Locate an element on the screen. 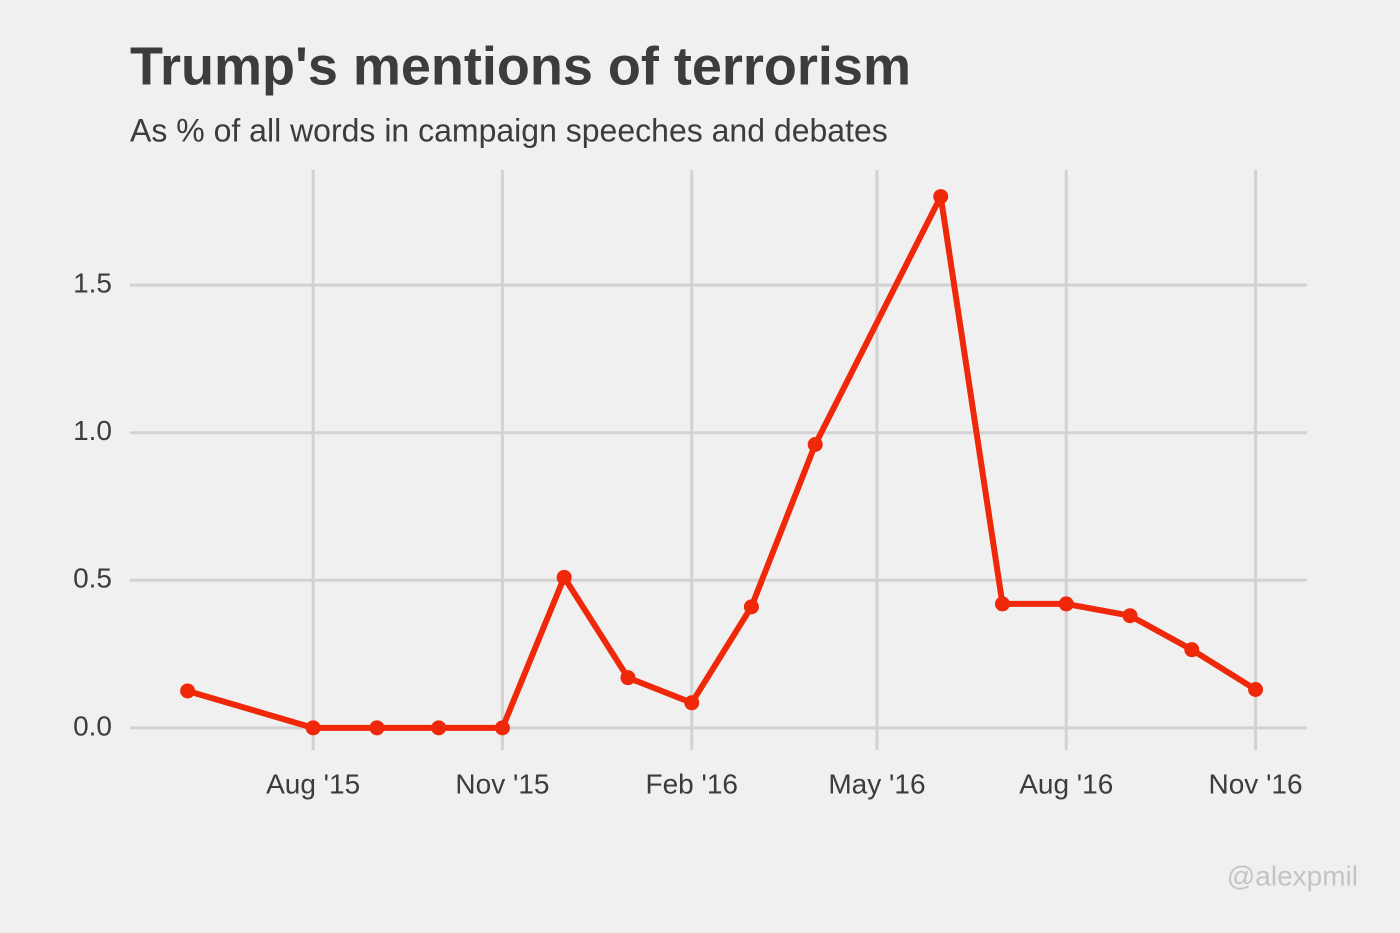 This screenshot has height=933, width=1400. x-tick-label: Nov '16 is located at coordinates (1256, 783).